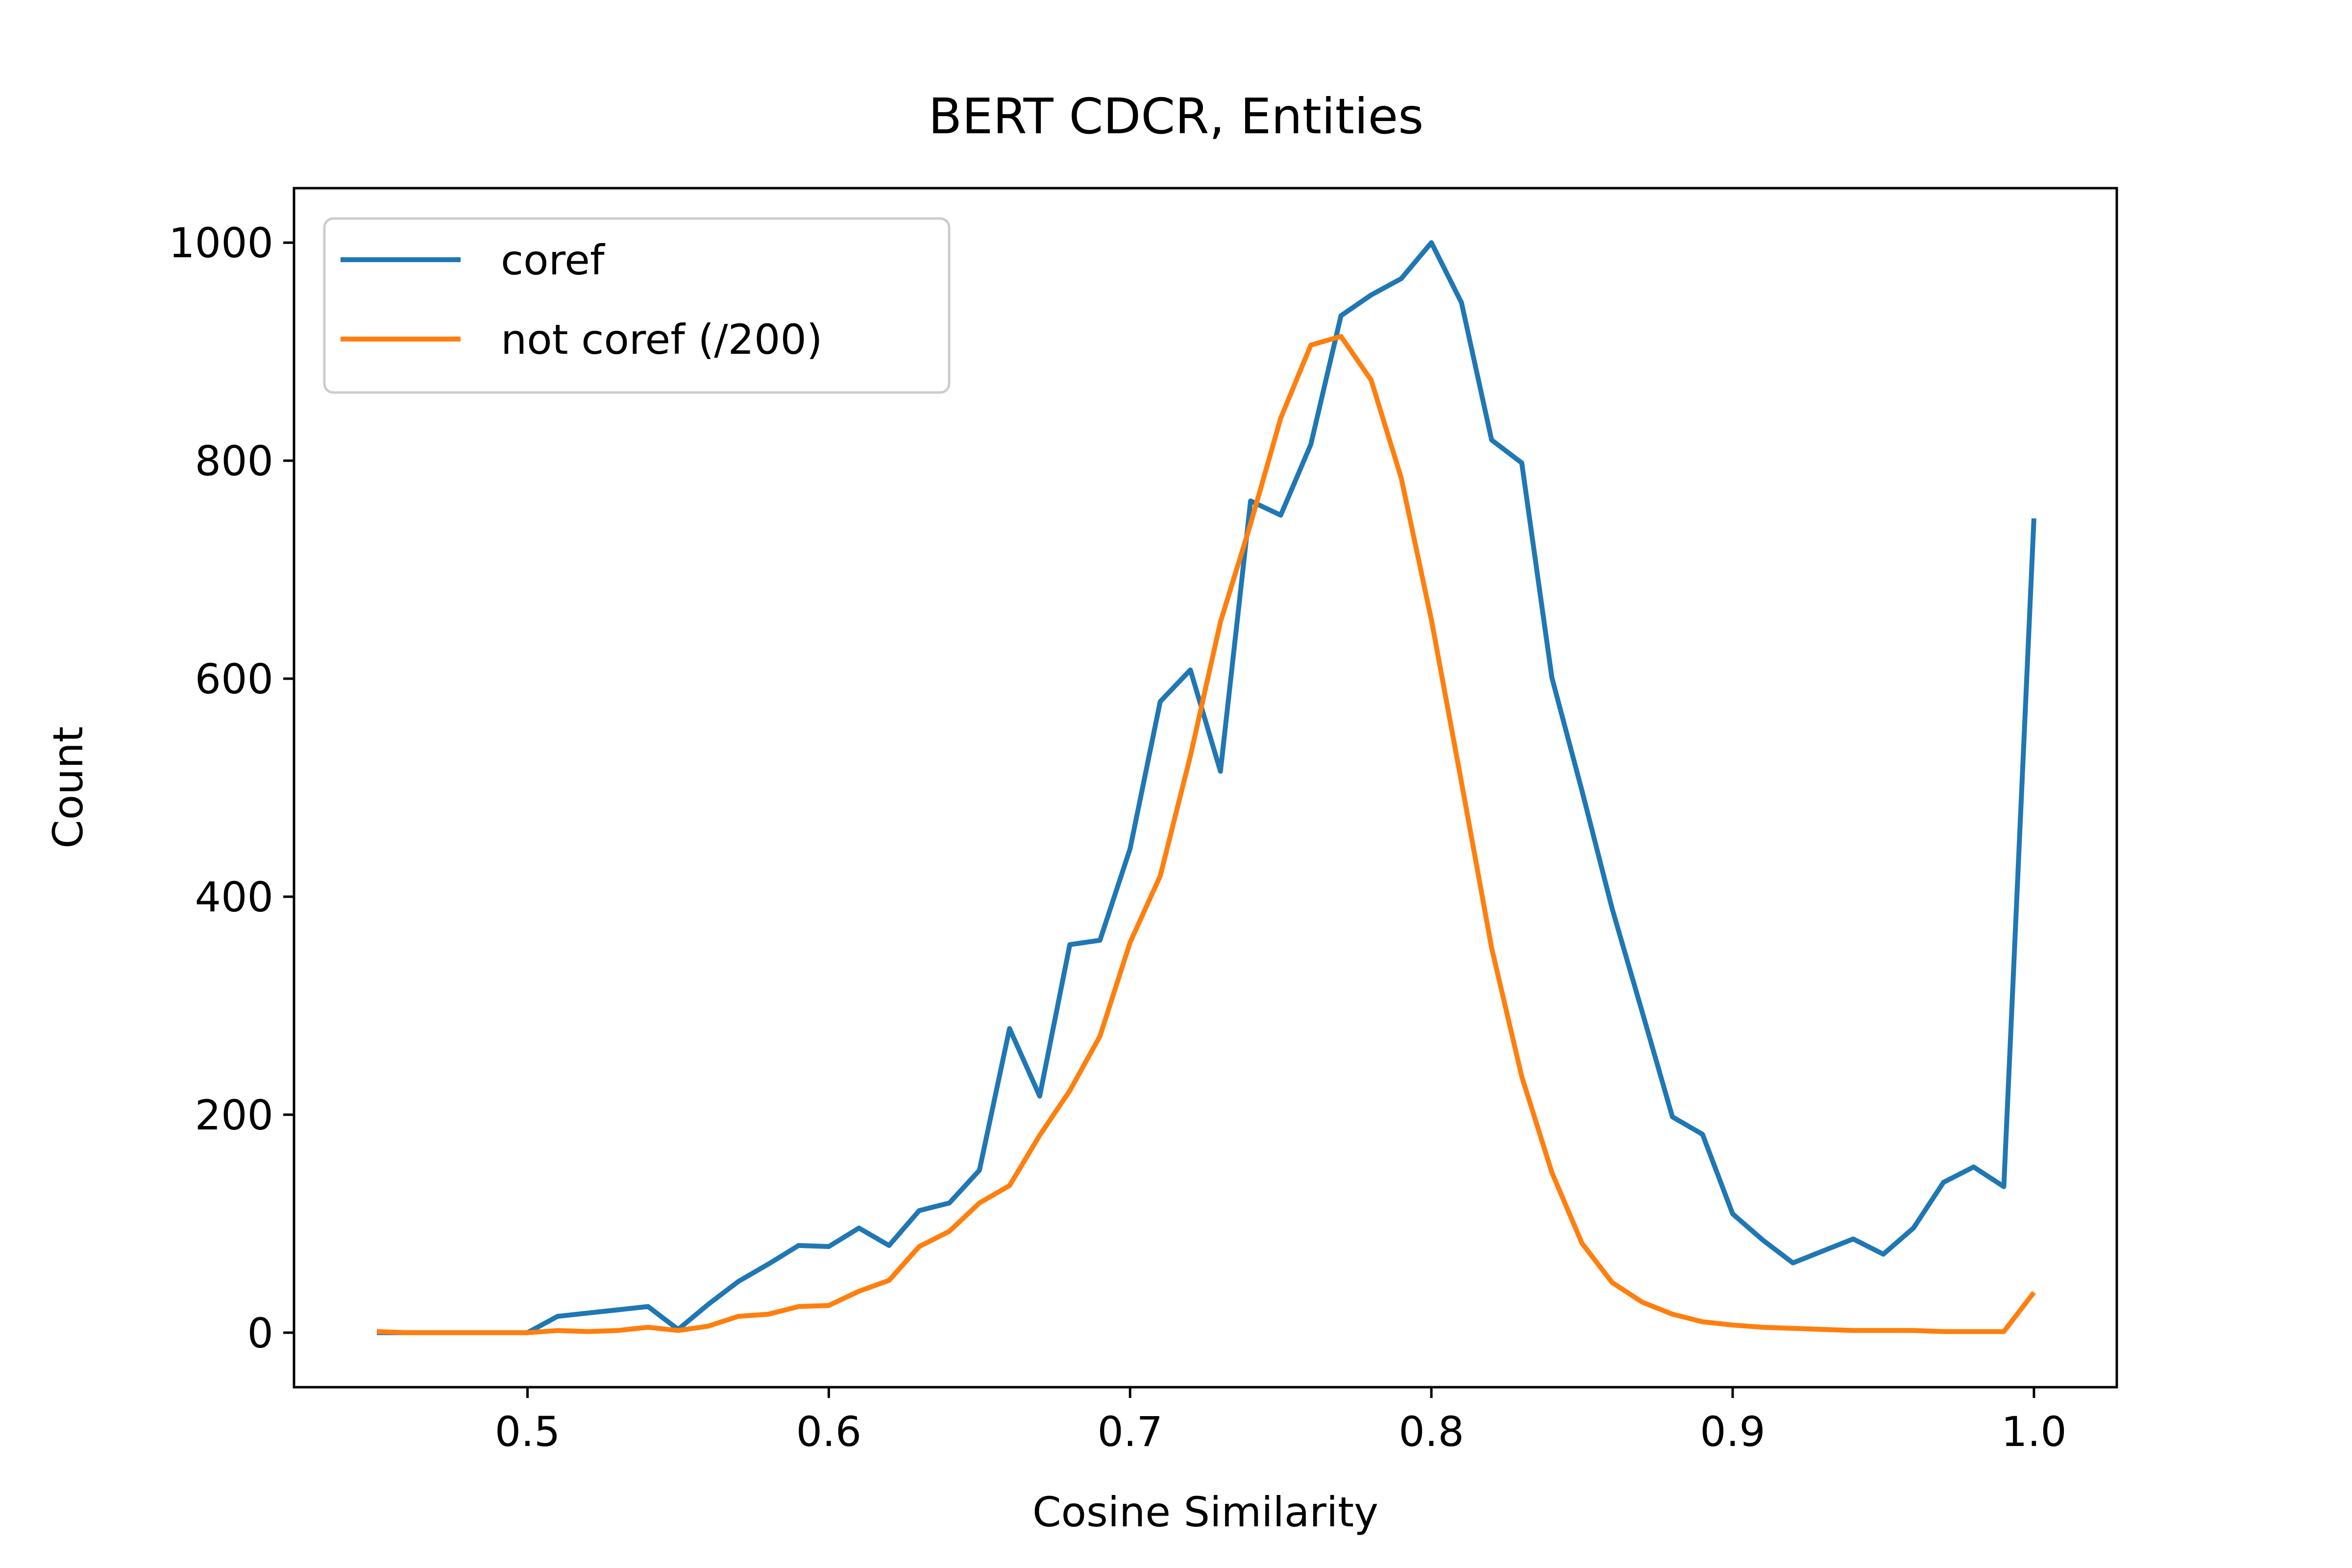 This screenshot has width=2352, height=1568. What do you see at coordinates (829, 1432) in the screenshot?
I see `x-tick-label-1: 0.6` at bounding box center [829, 1432].